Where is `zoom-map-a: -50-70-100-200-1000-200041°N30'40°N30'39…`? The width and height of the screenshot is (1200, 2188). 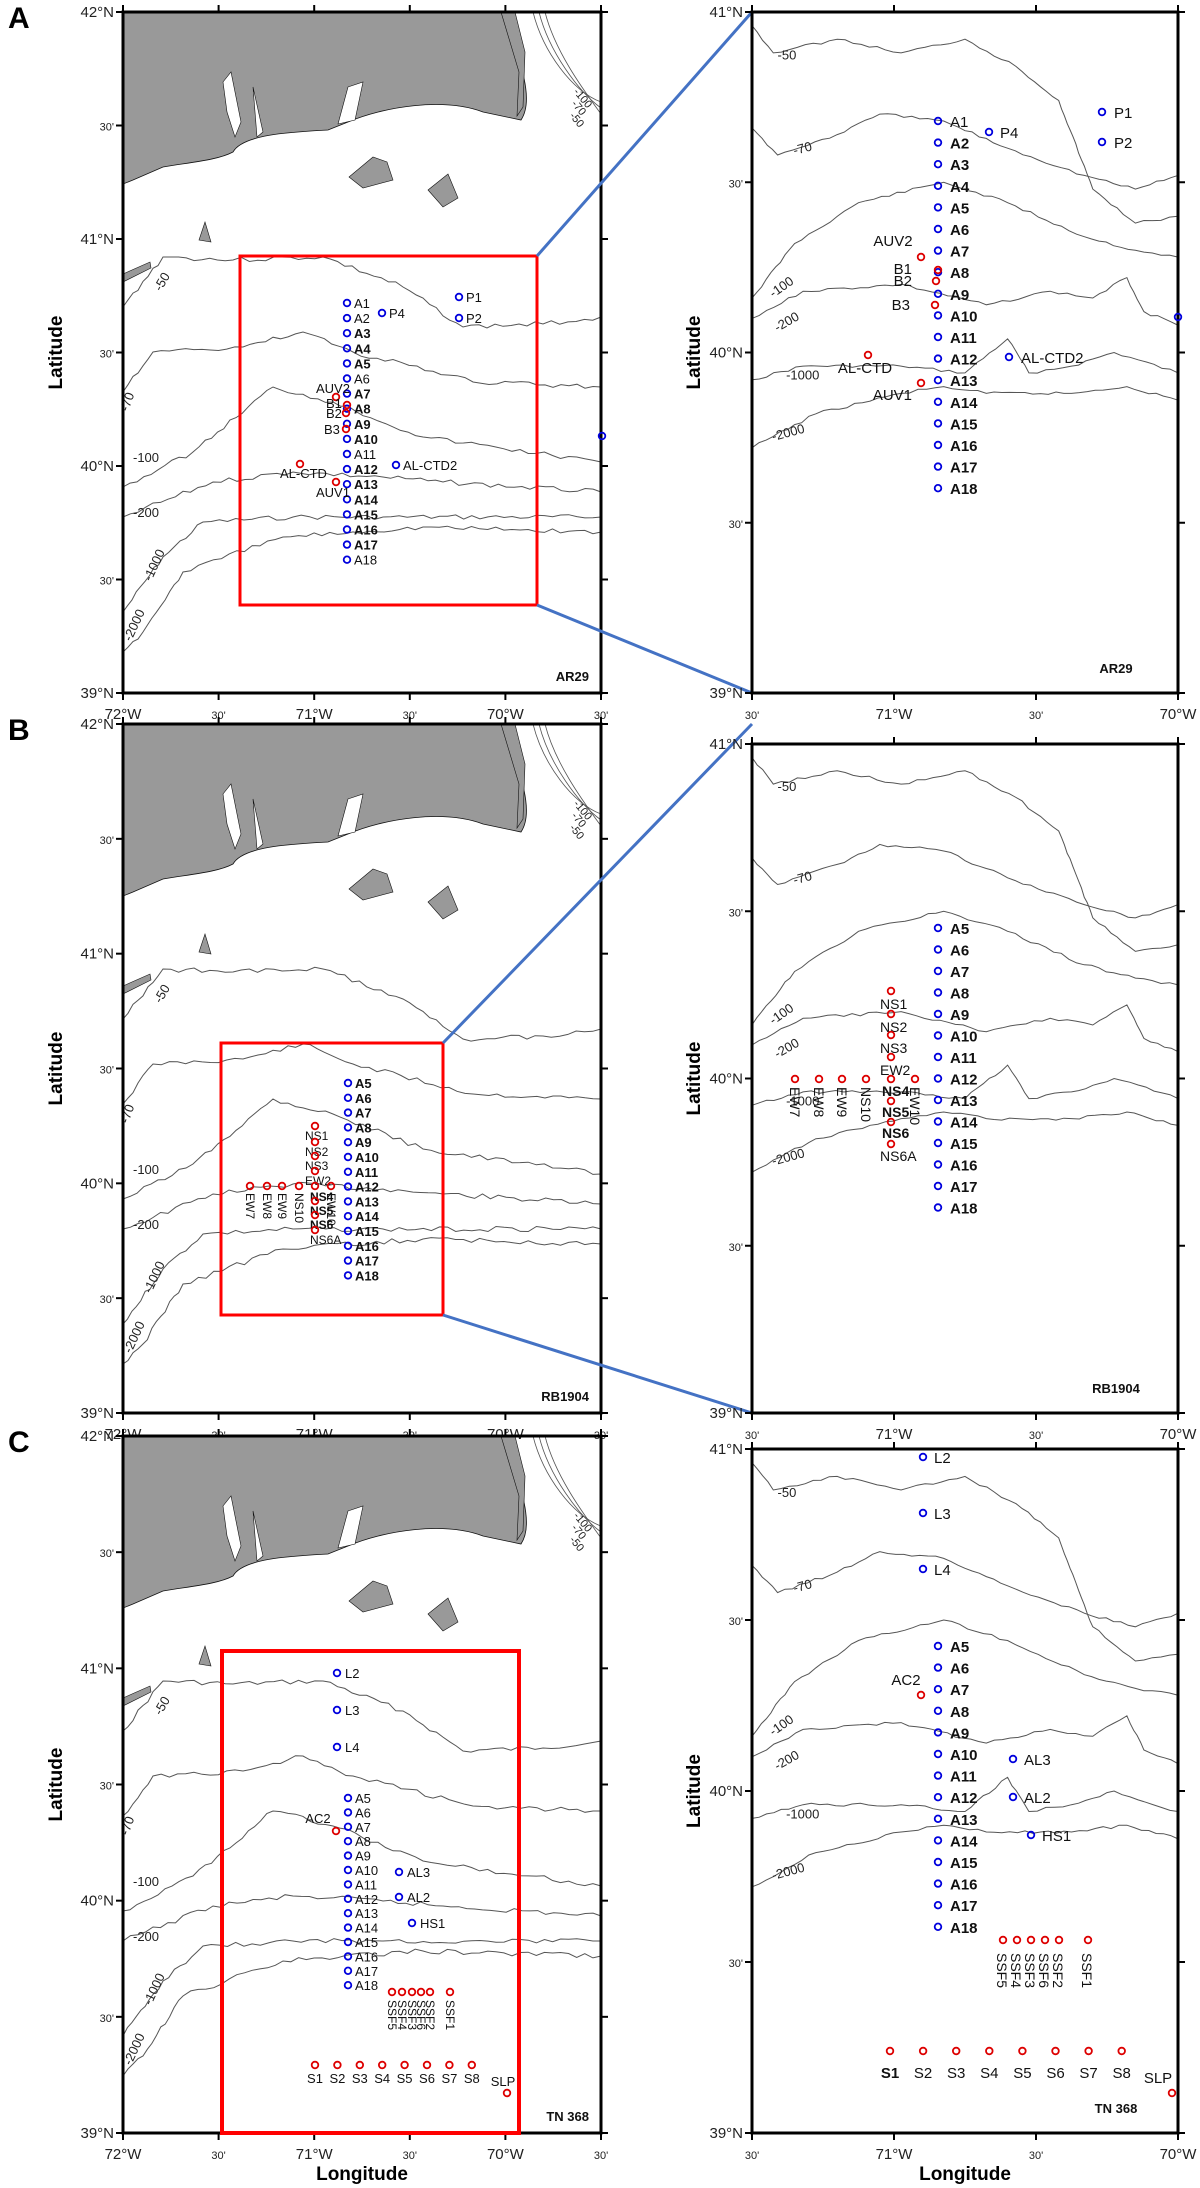 zoom-map-a: -50-70-100-200-1000-200041°N30'40°N30'39… is located at coordinates (940, 363).